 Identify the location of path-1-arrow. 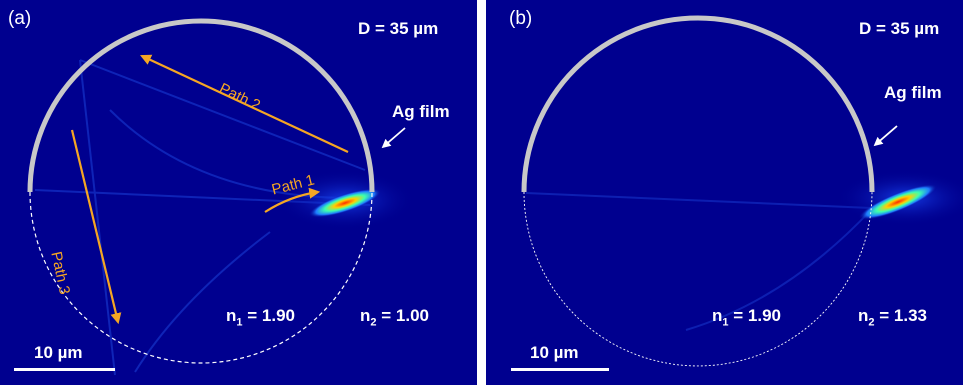
(292, 200).